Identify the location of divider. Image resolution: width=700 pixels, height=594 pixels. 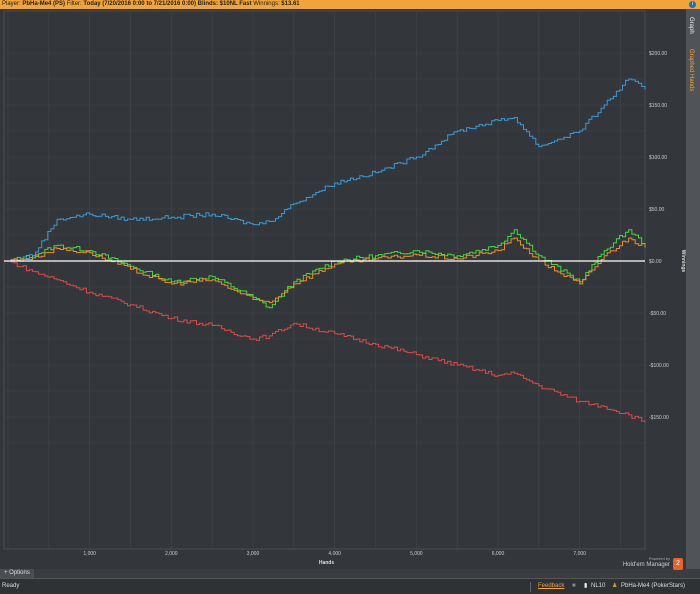
(530, 587).